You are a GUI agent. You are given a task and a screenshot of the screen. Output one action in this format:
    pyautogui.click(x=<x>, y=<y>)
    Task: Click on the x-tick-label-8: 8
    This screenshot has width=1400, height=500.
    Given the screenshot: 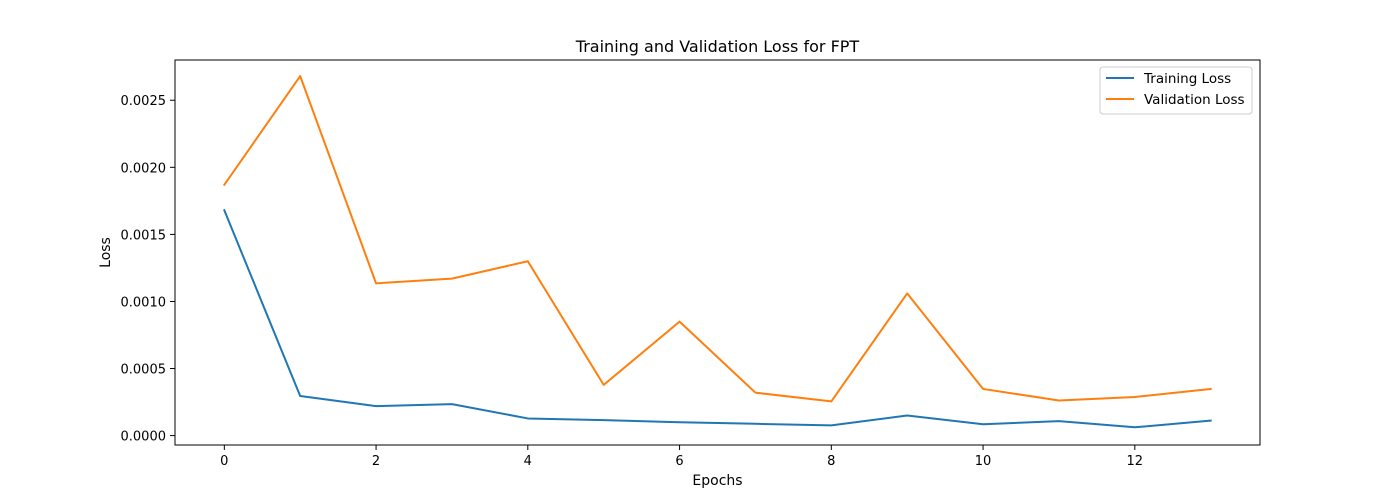 What is the action you would take?
    pyautogui.click(x=831, y=461)
    